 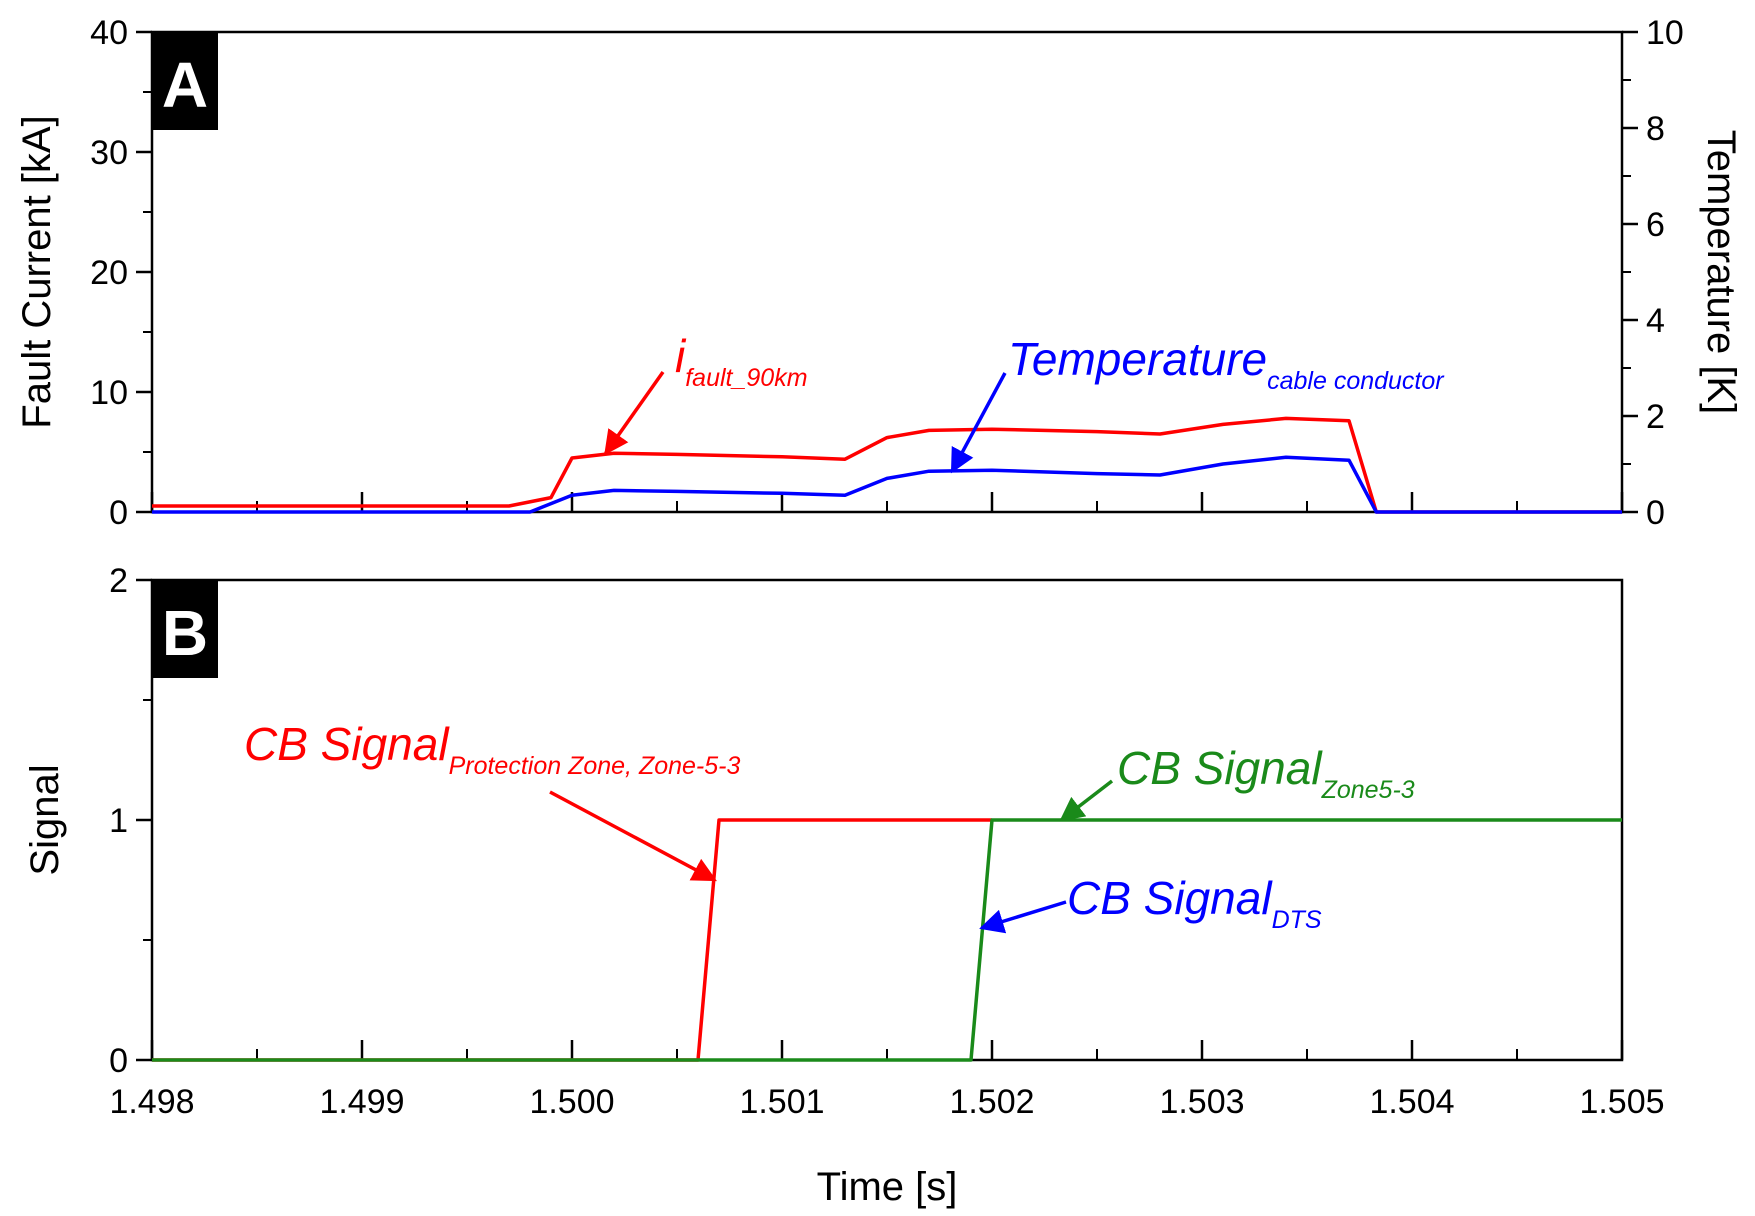 I want to click on x-tick-label: 1.498, so click(x=151, y=1102).